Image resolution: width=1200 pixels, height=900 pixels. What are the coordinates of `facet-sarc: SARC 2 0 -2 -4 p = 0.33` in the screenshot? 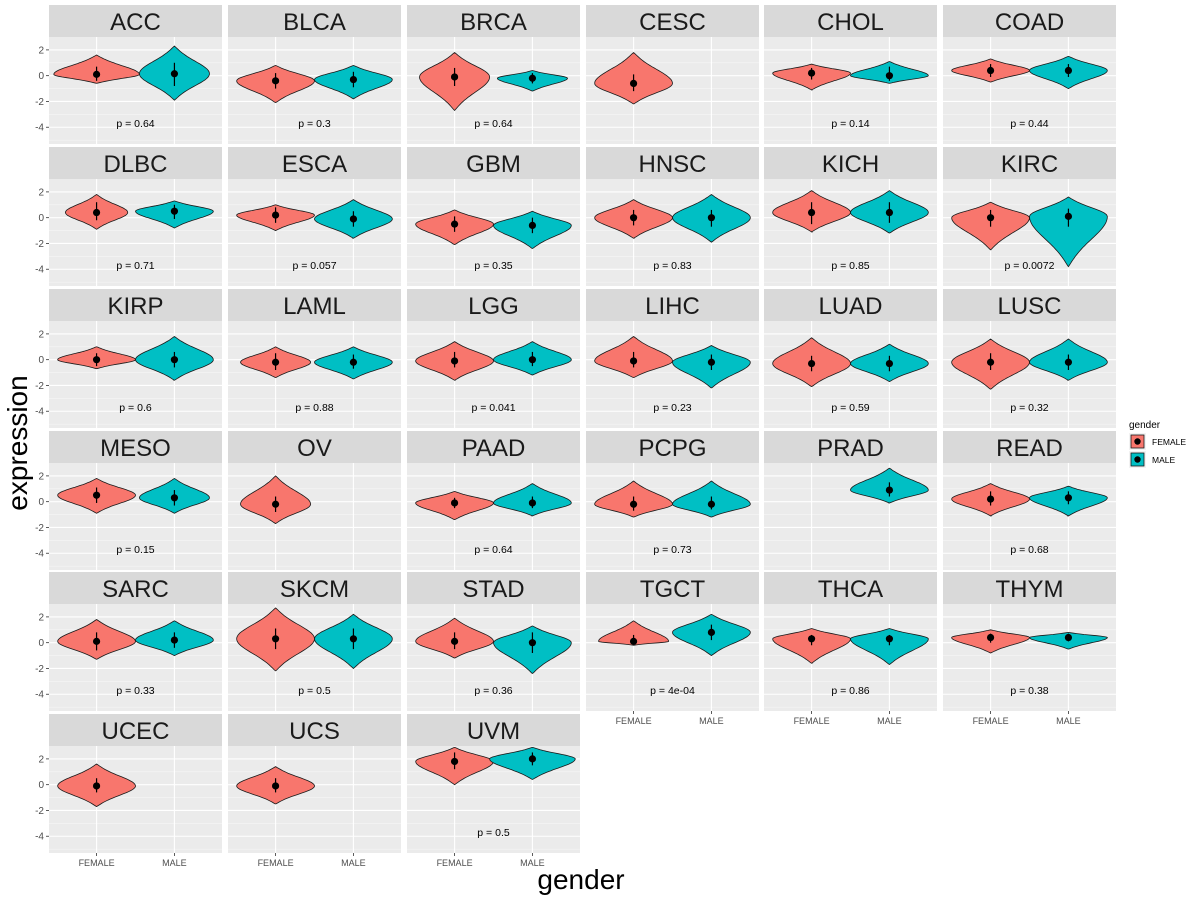 It's located at (128, 641).